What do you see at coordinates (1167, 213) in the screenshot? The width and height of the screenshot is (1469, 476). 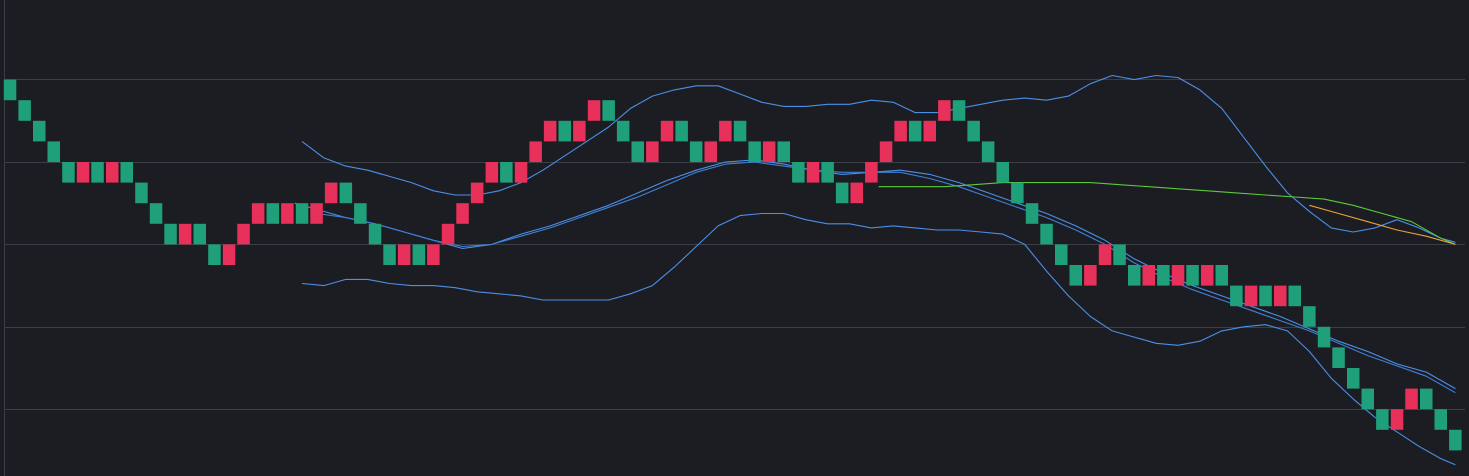 I see `trend-line-green-line` at bounding box center [1167, 213].